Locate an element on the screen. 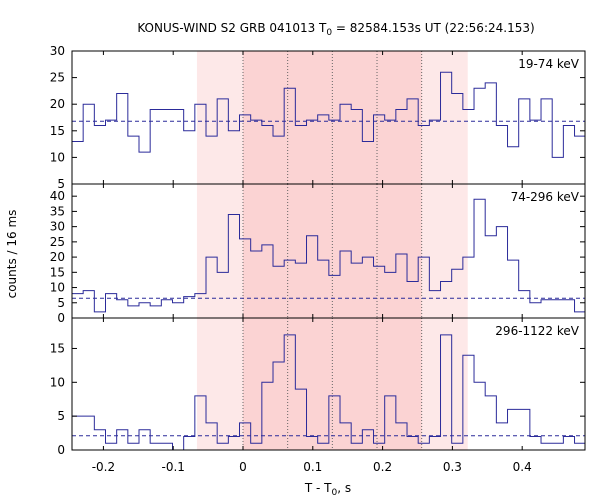 The height and width of the screenshot is (500, 600). x-axis-ticks: -0.2 -0.1 0 0.1 0.2 0.3 0.4 is located at coordinates (312, 467).